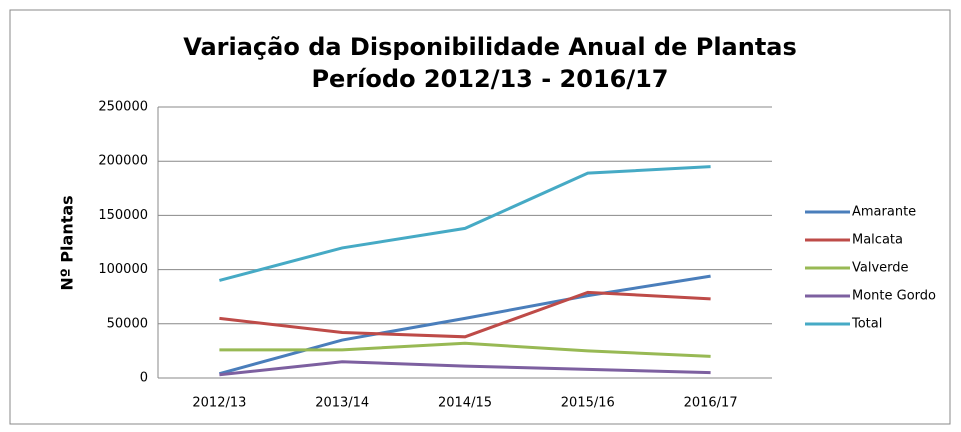  I want to click on x-tick-label: 2014/15, so click(465, 403).